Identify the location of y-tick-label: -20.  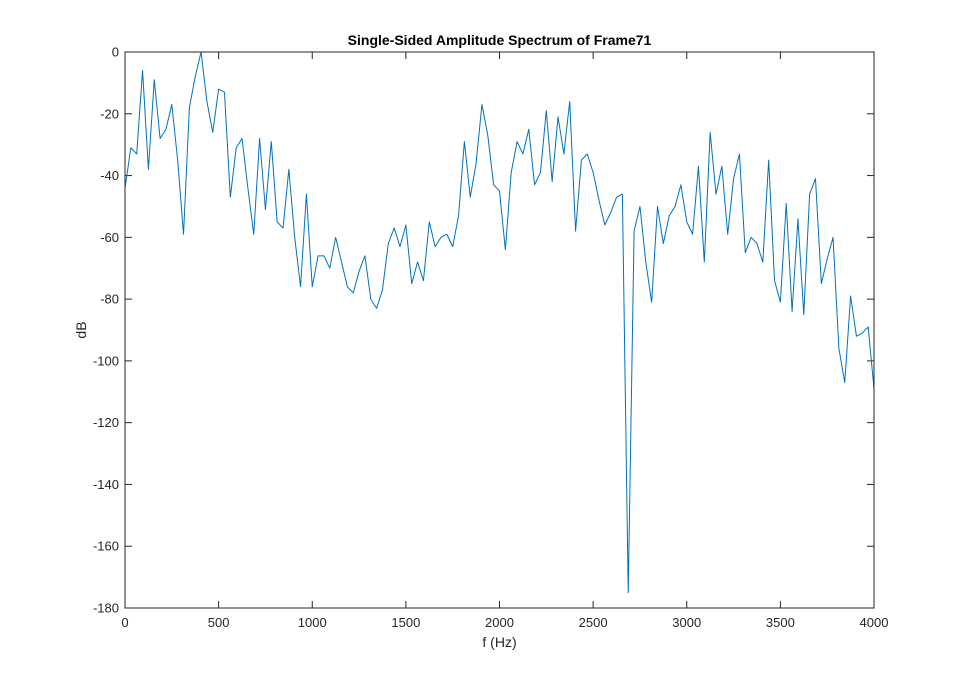
(109, 113).